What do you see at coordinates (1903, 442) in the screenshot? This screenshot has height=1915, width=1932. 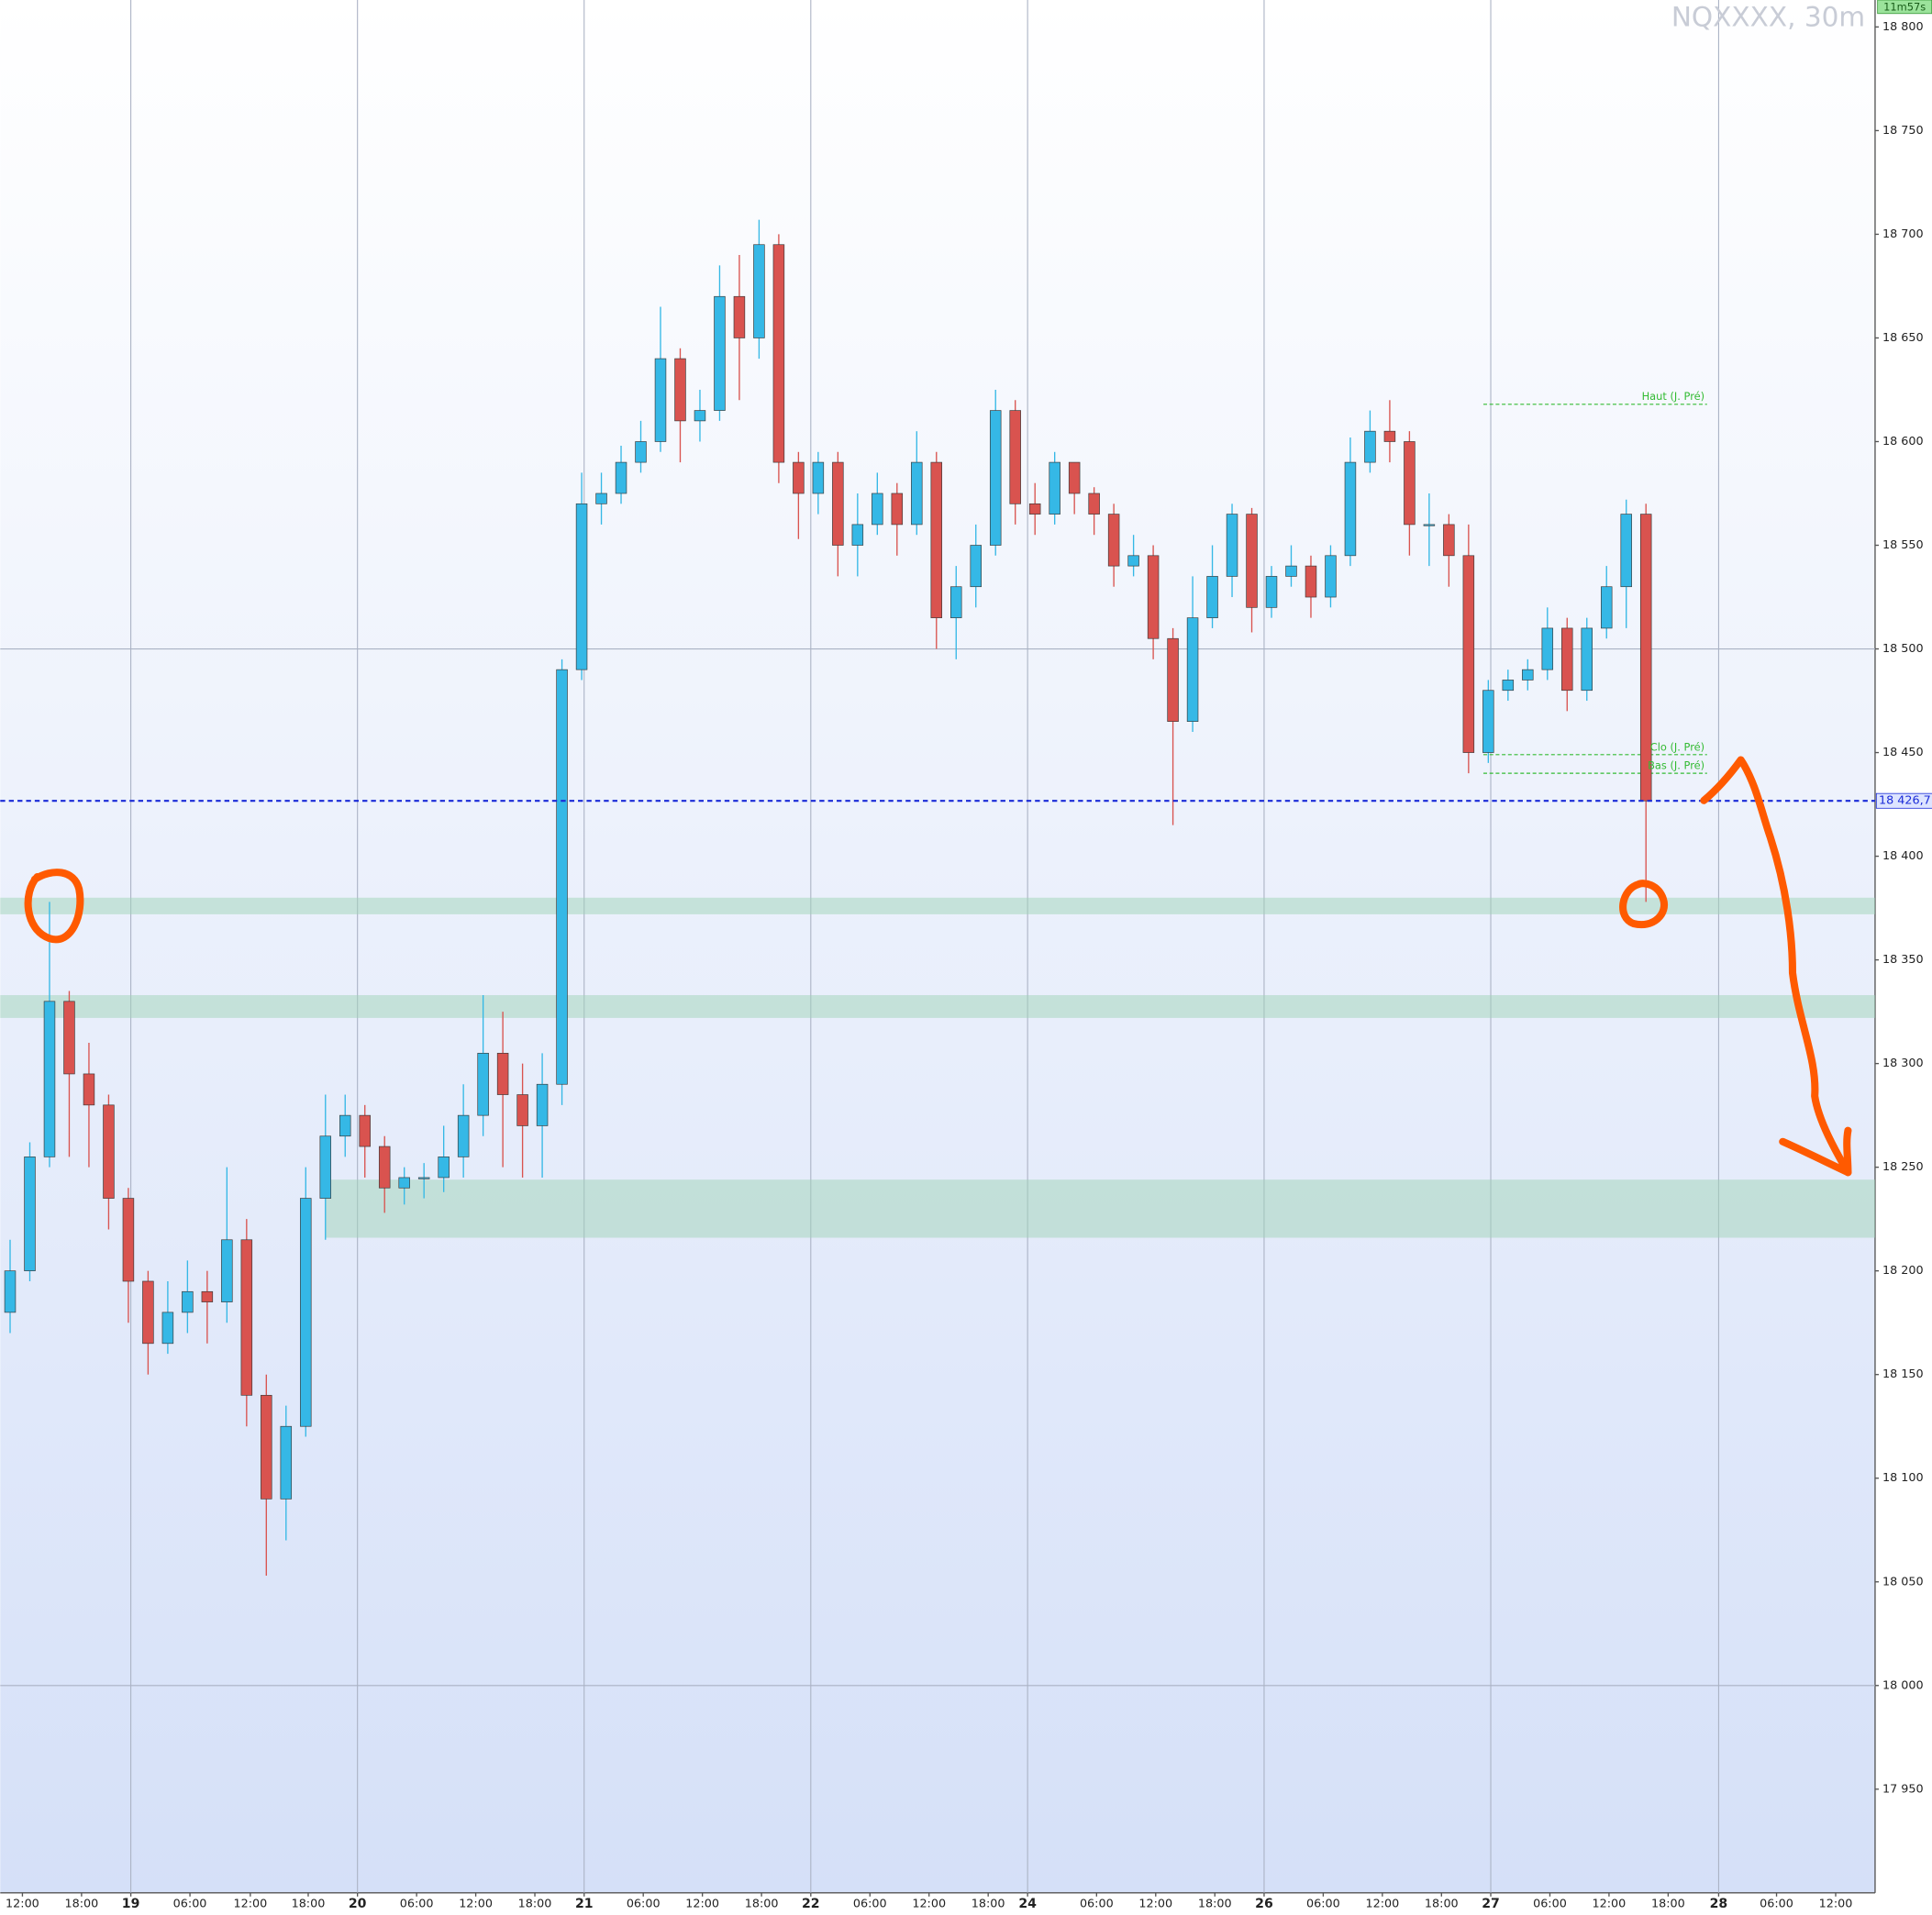 I see `y-tick-label: 18 600` at bounding box center [1903, 442].